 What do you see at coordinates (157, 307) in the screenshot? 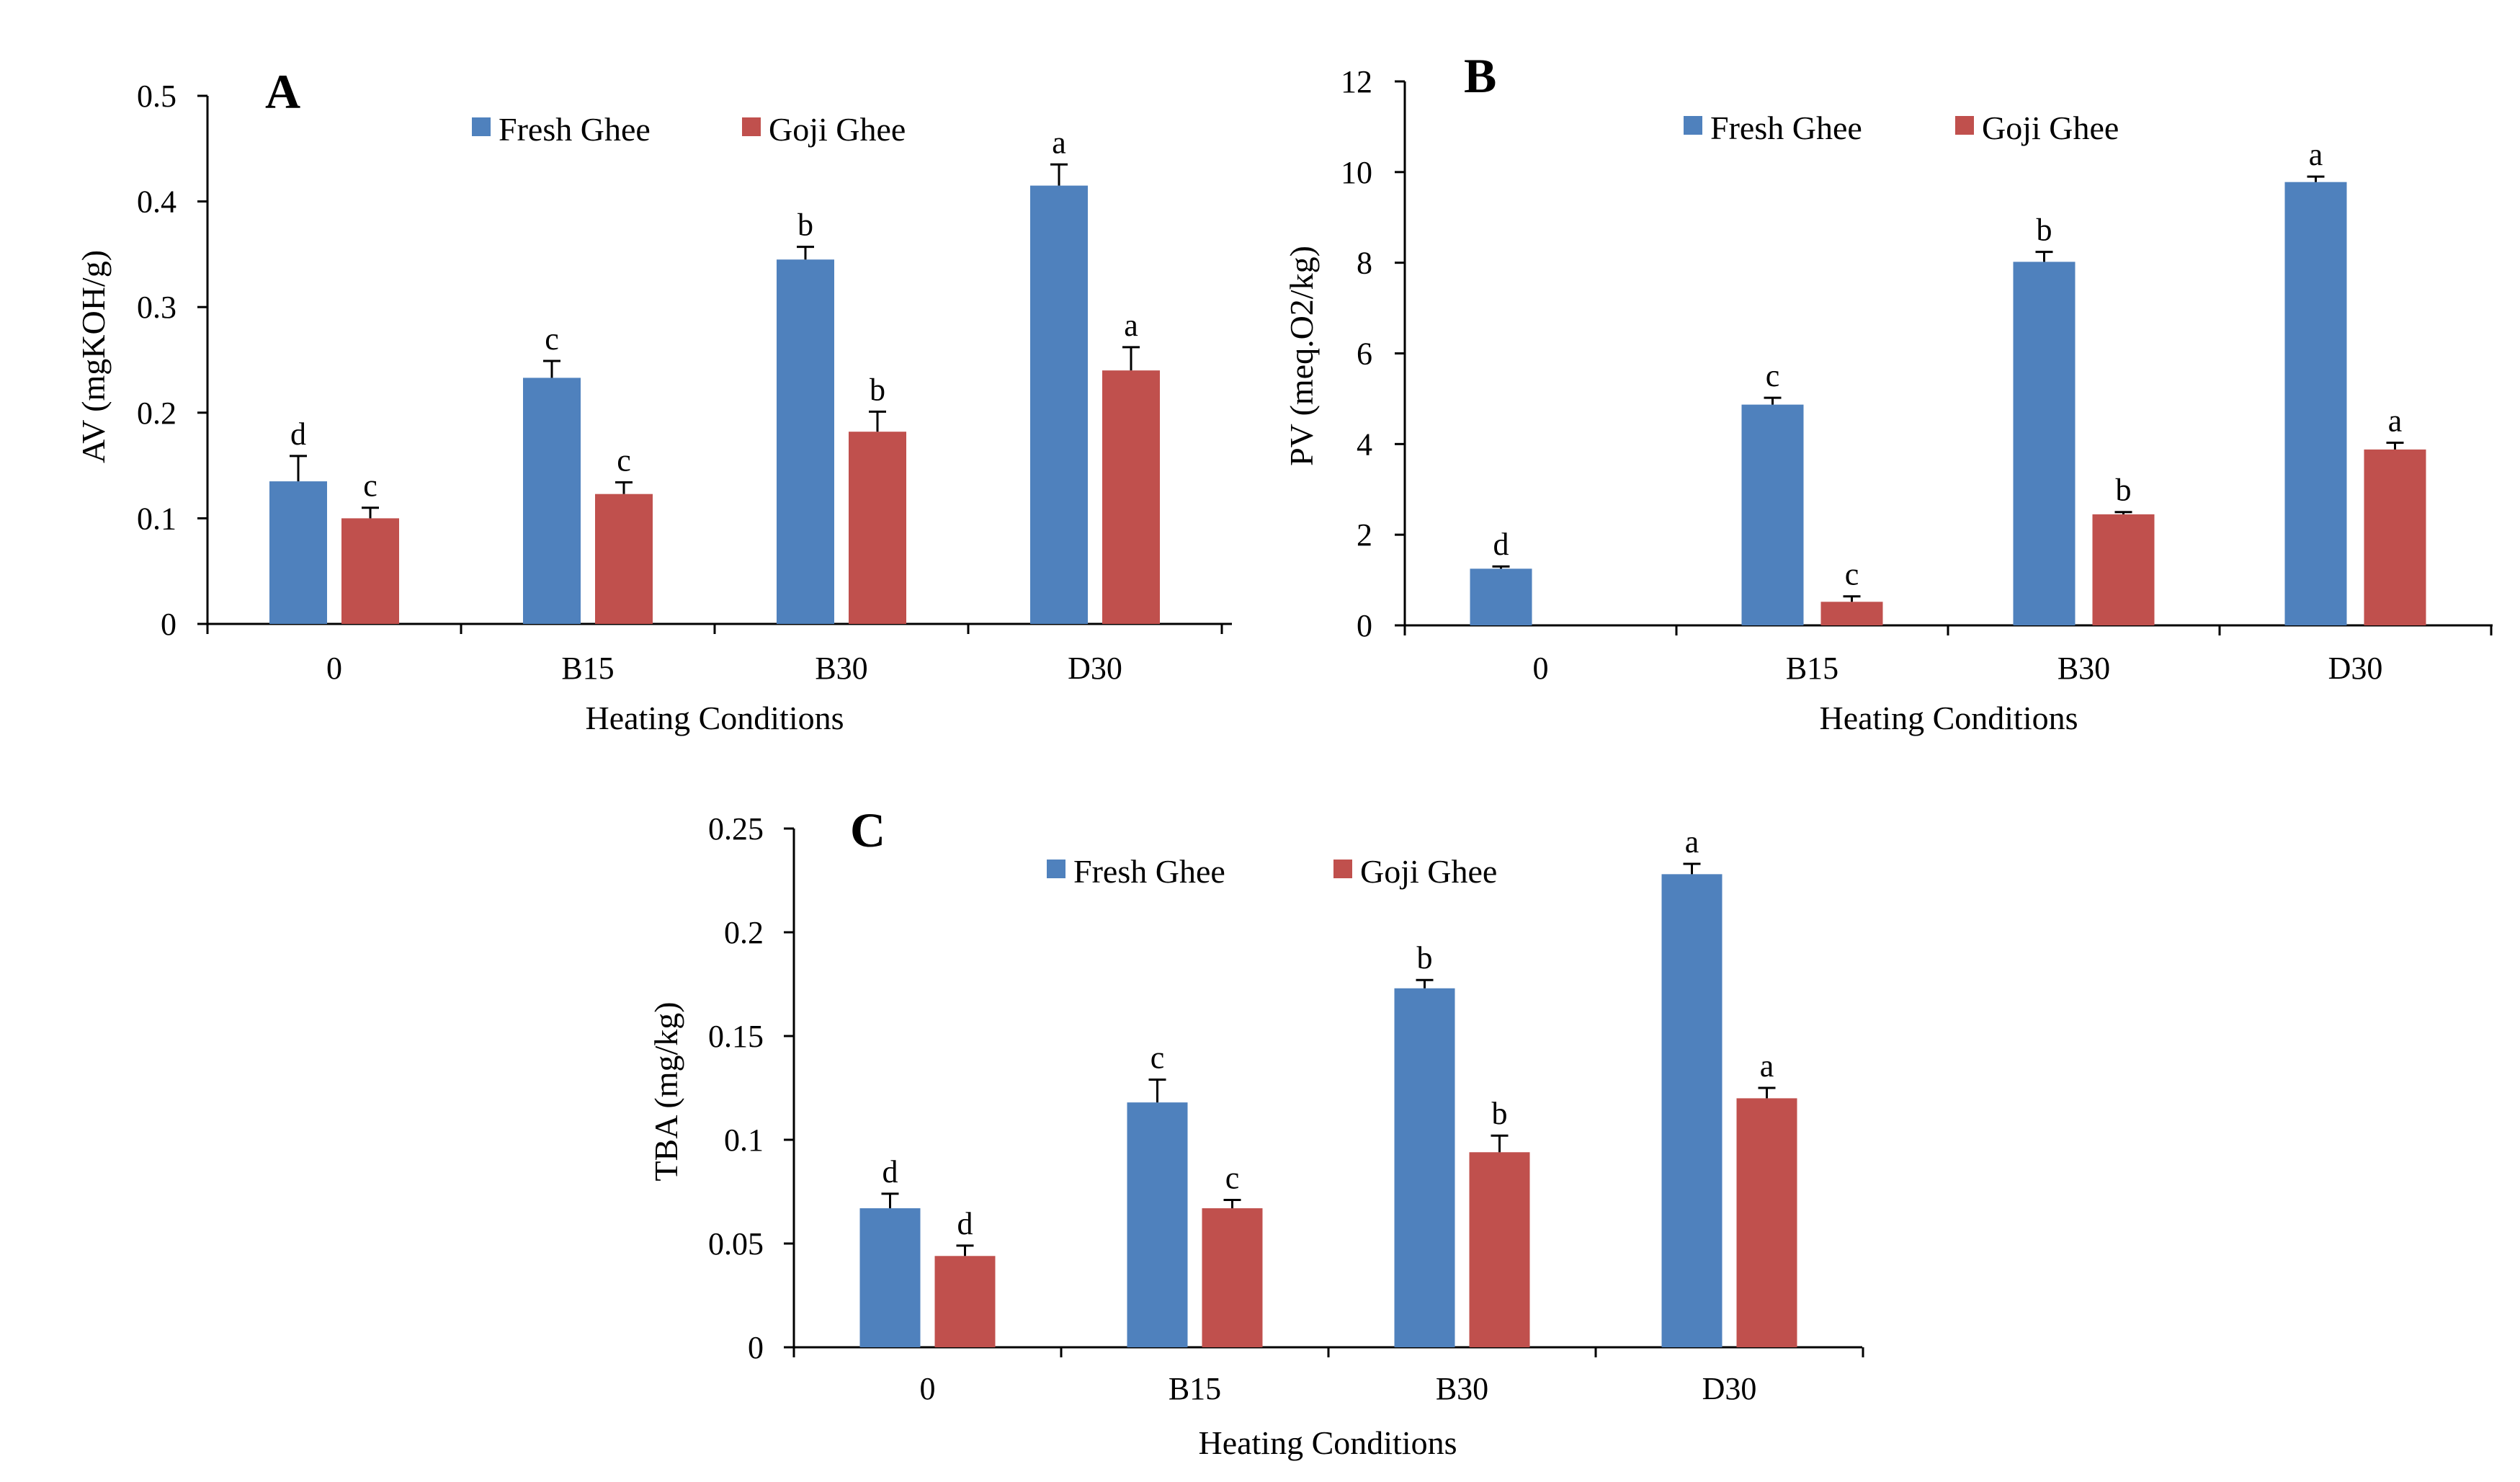
I see `panel-a-y-tick-label: 0.3` at bounding box center [157, 307].